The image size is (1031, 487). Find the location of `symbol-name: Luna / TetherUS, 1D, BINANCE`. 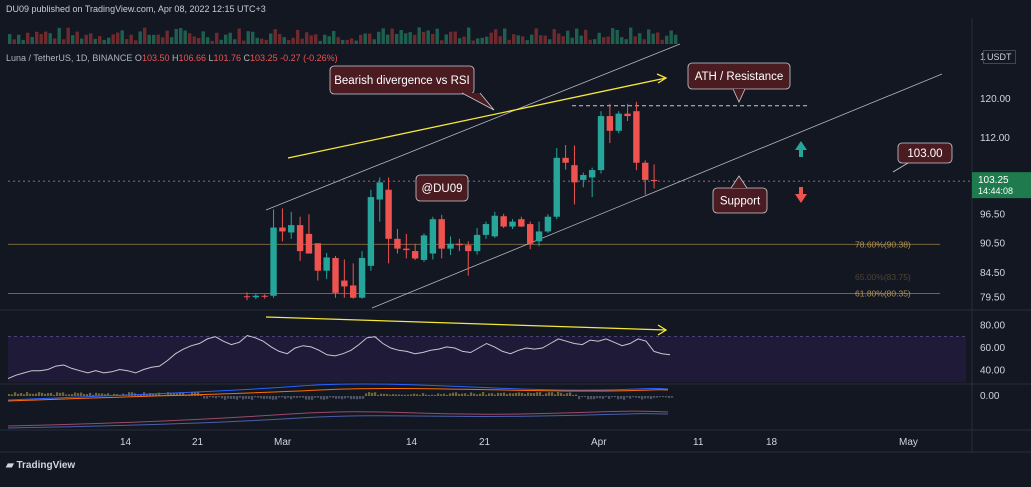

symbol-name: Luna / TetherUS, 1D, BINANCE is located at coordinates (69, 58).